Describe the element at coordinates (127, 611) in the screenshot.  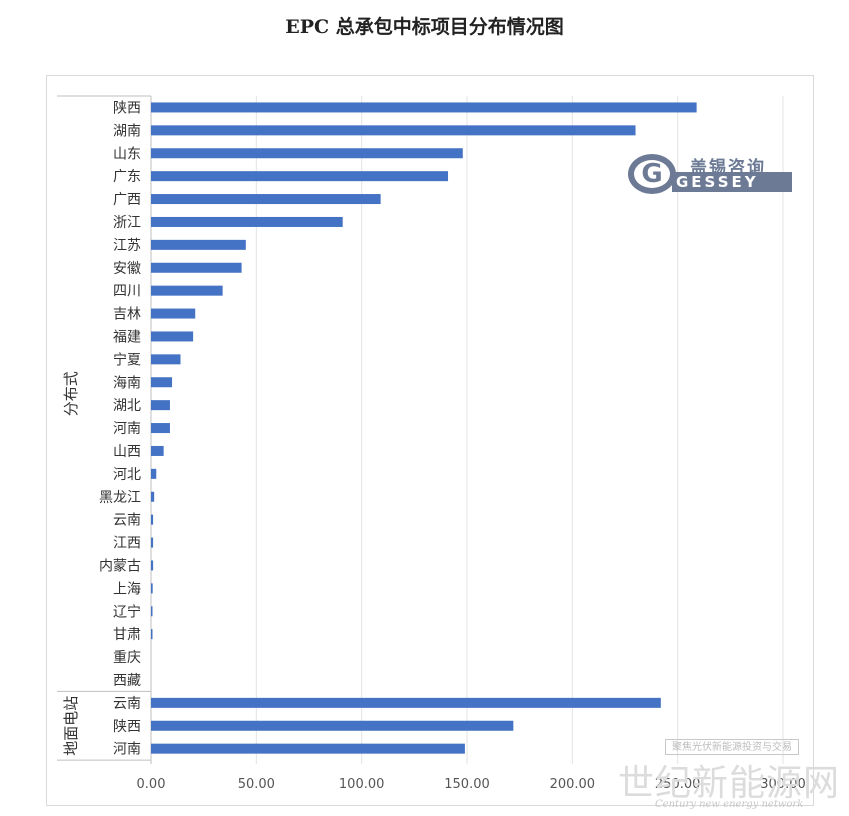
I see `category-label: 辽宁` at that location.